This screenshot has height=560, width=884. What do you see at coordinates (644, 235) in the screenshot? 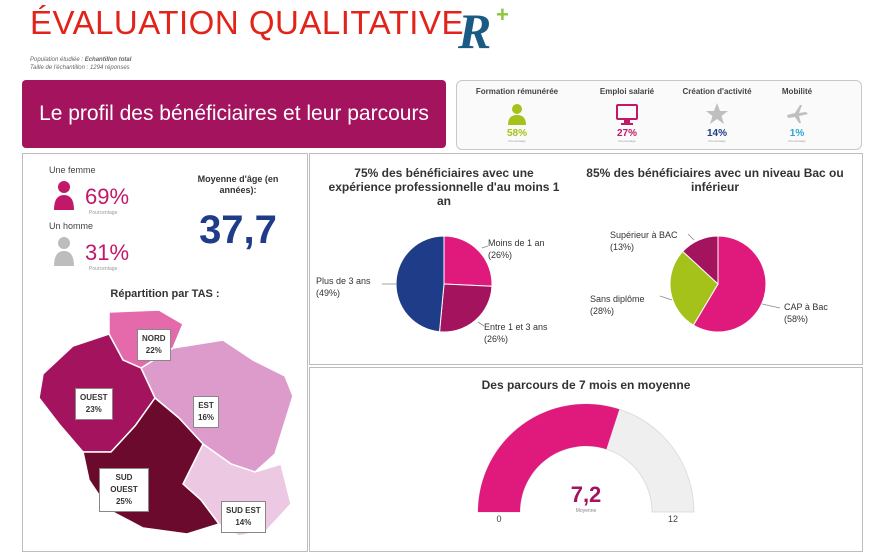
I see `pie2-label-2: Supérieur à BAC` at bounding box center [644, 235].